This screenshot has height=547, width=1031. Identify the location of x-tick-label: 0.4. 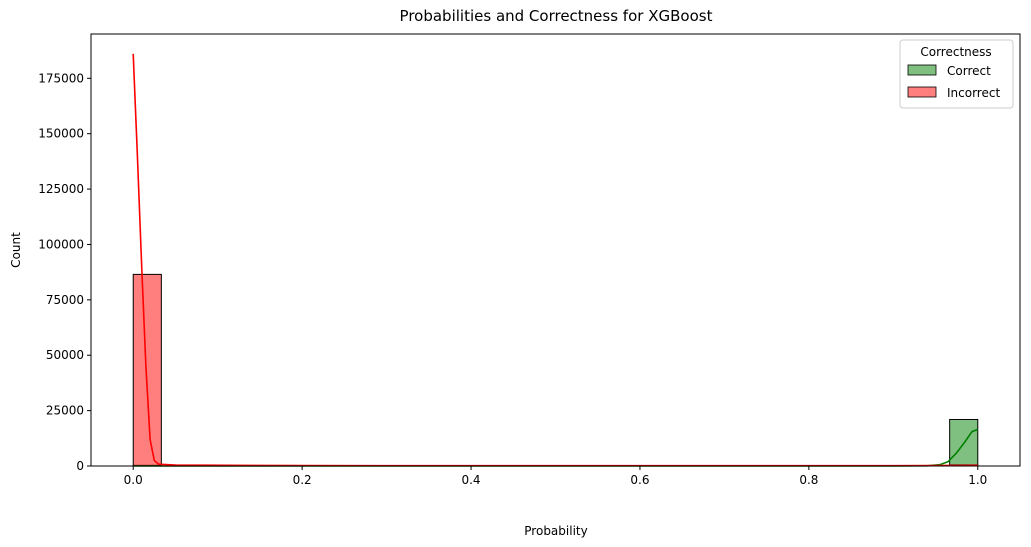
(470, 480).